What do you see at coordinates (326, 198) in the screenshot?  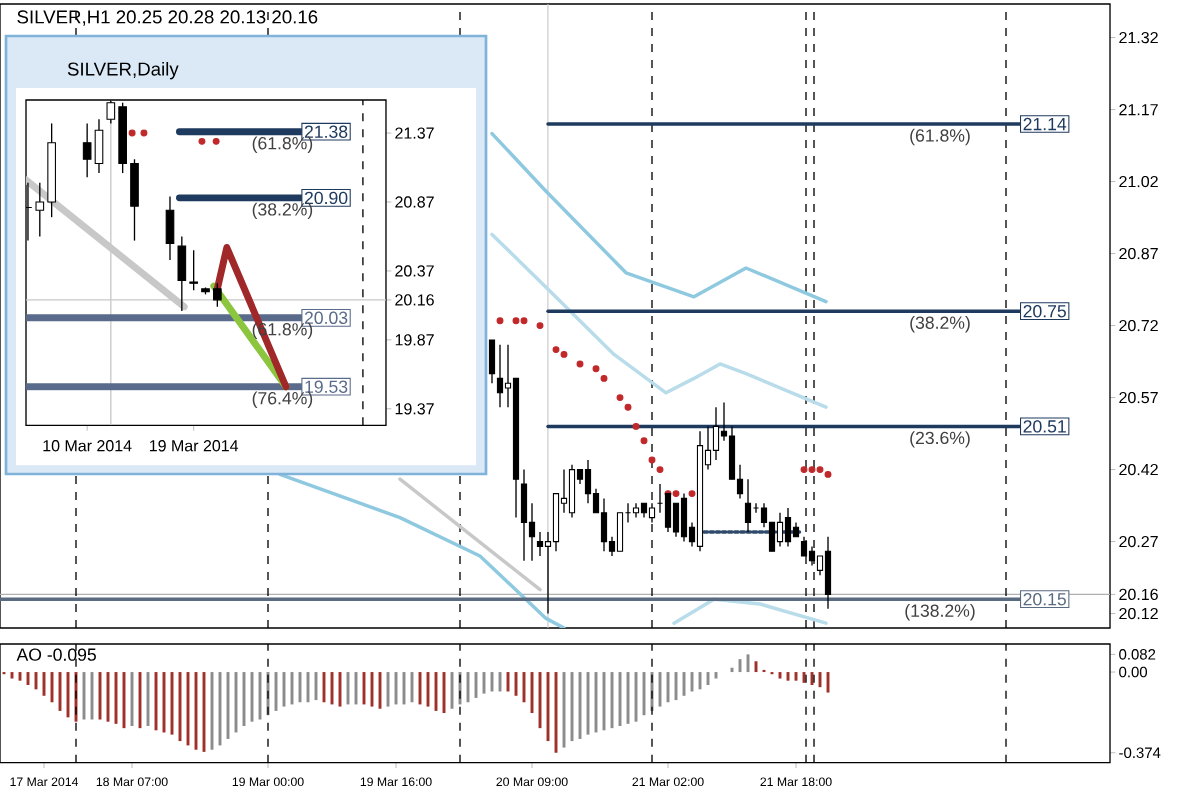 I see `data-label: 20.90` at bounding box center [326, 198].